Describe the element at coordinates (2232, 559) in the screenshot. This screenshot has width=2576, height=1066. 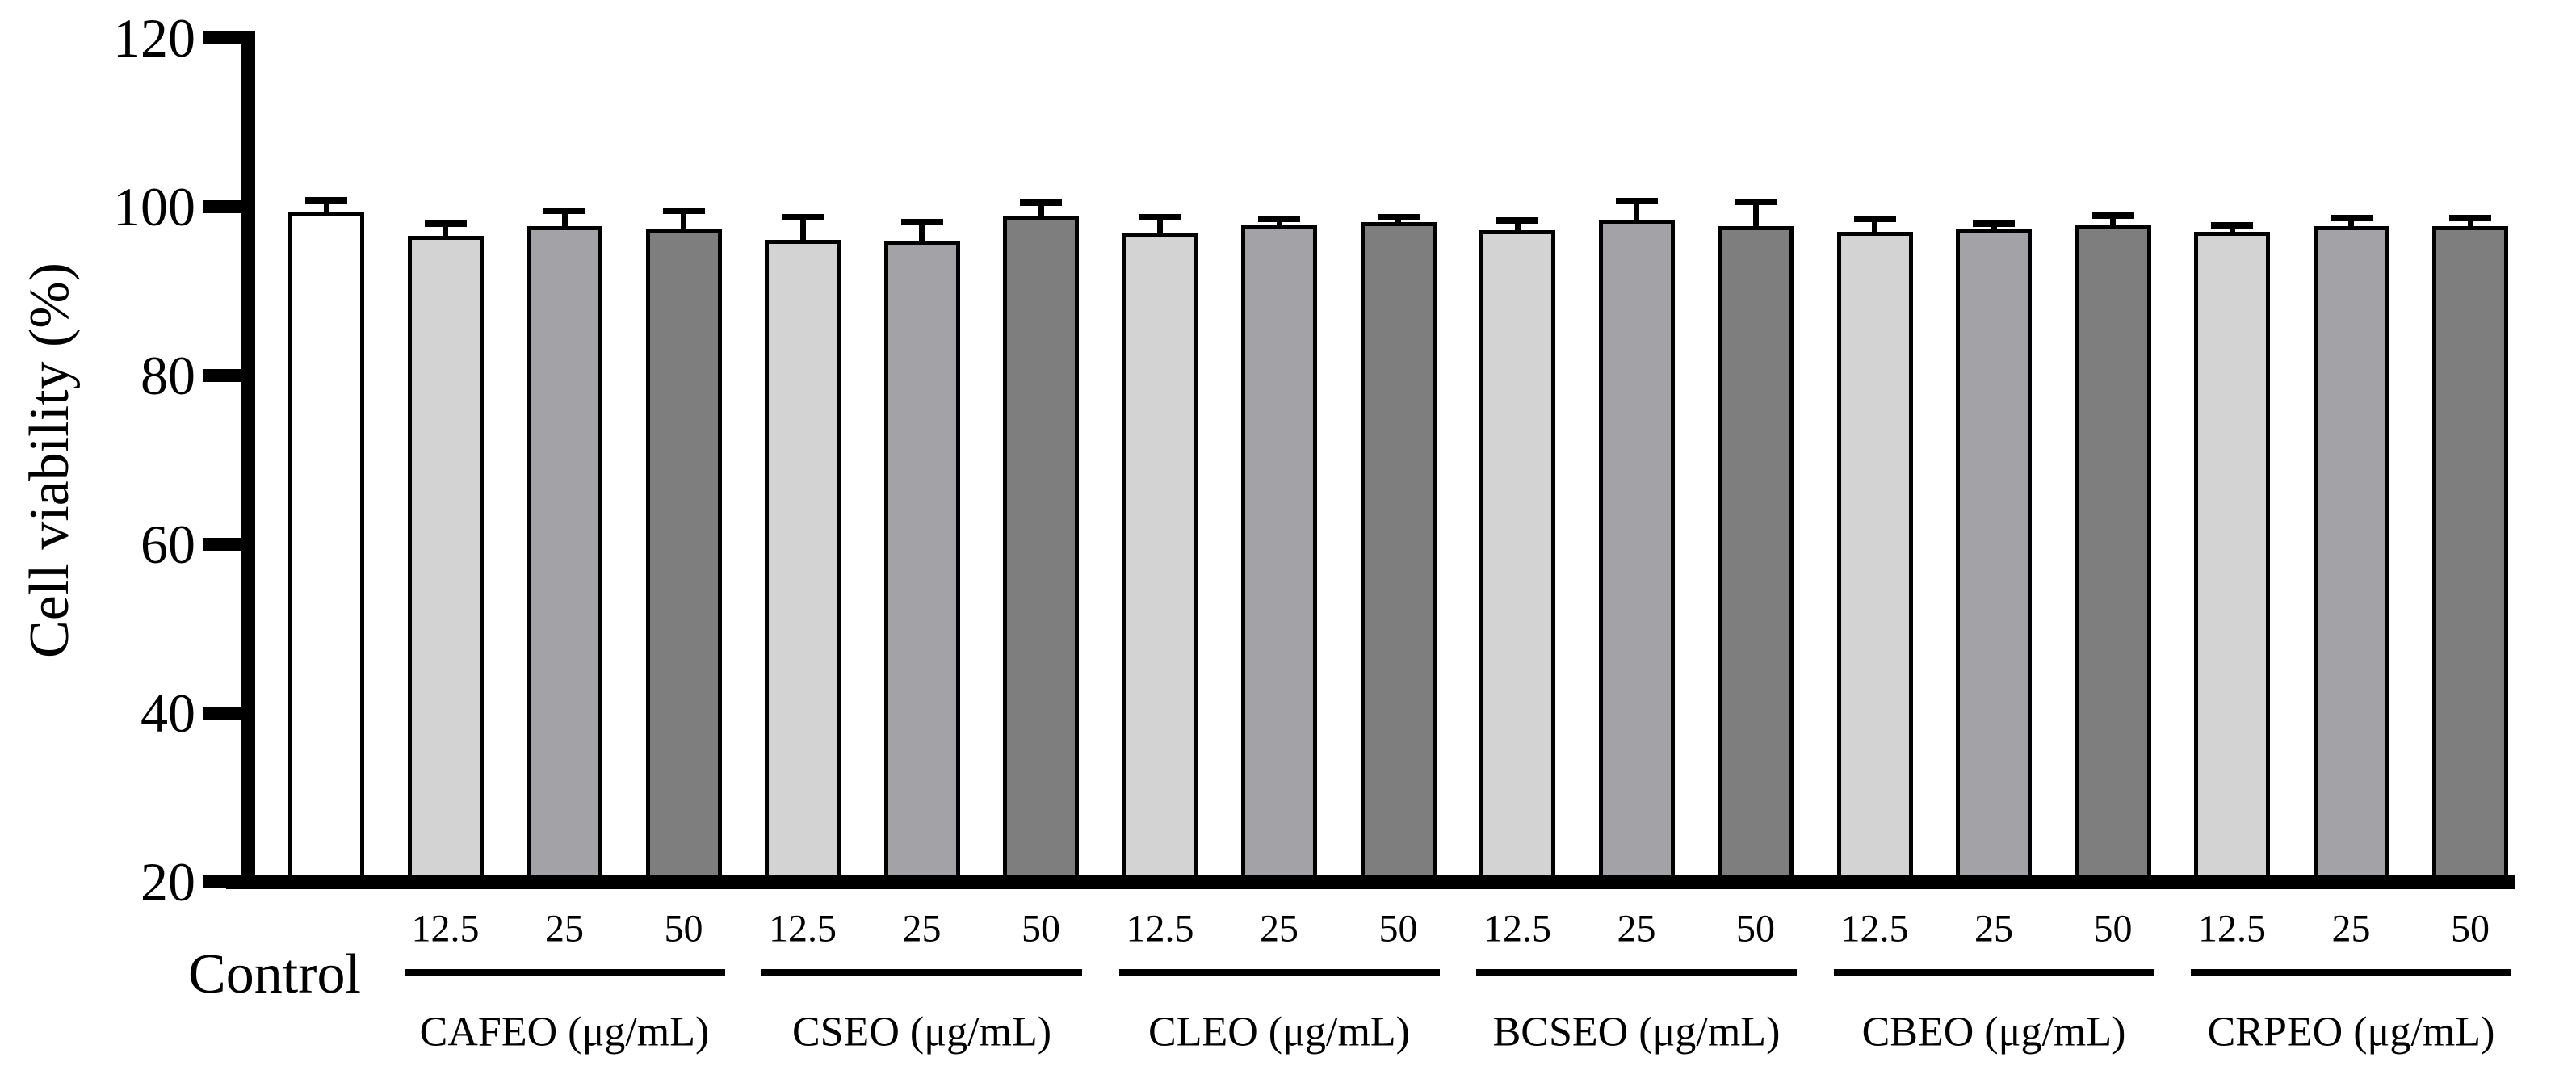
I see `bar-crpeo-12.5` at that location.